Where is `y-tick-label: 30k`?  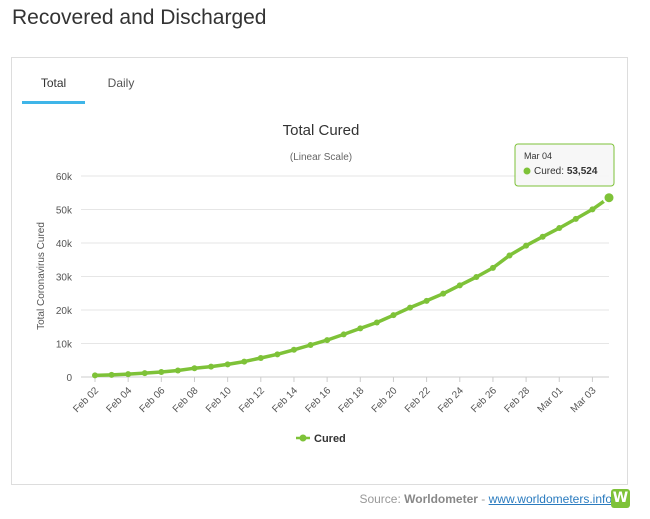
y-tick-label: 30k is located at coordinates (64, 278).